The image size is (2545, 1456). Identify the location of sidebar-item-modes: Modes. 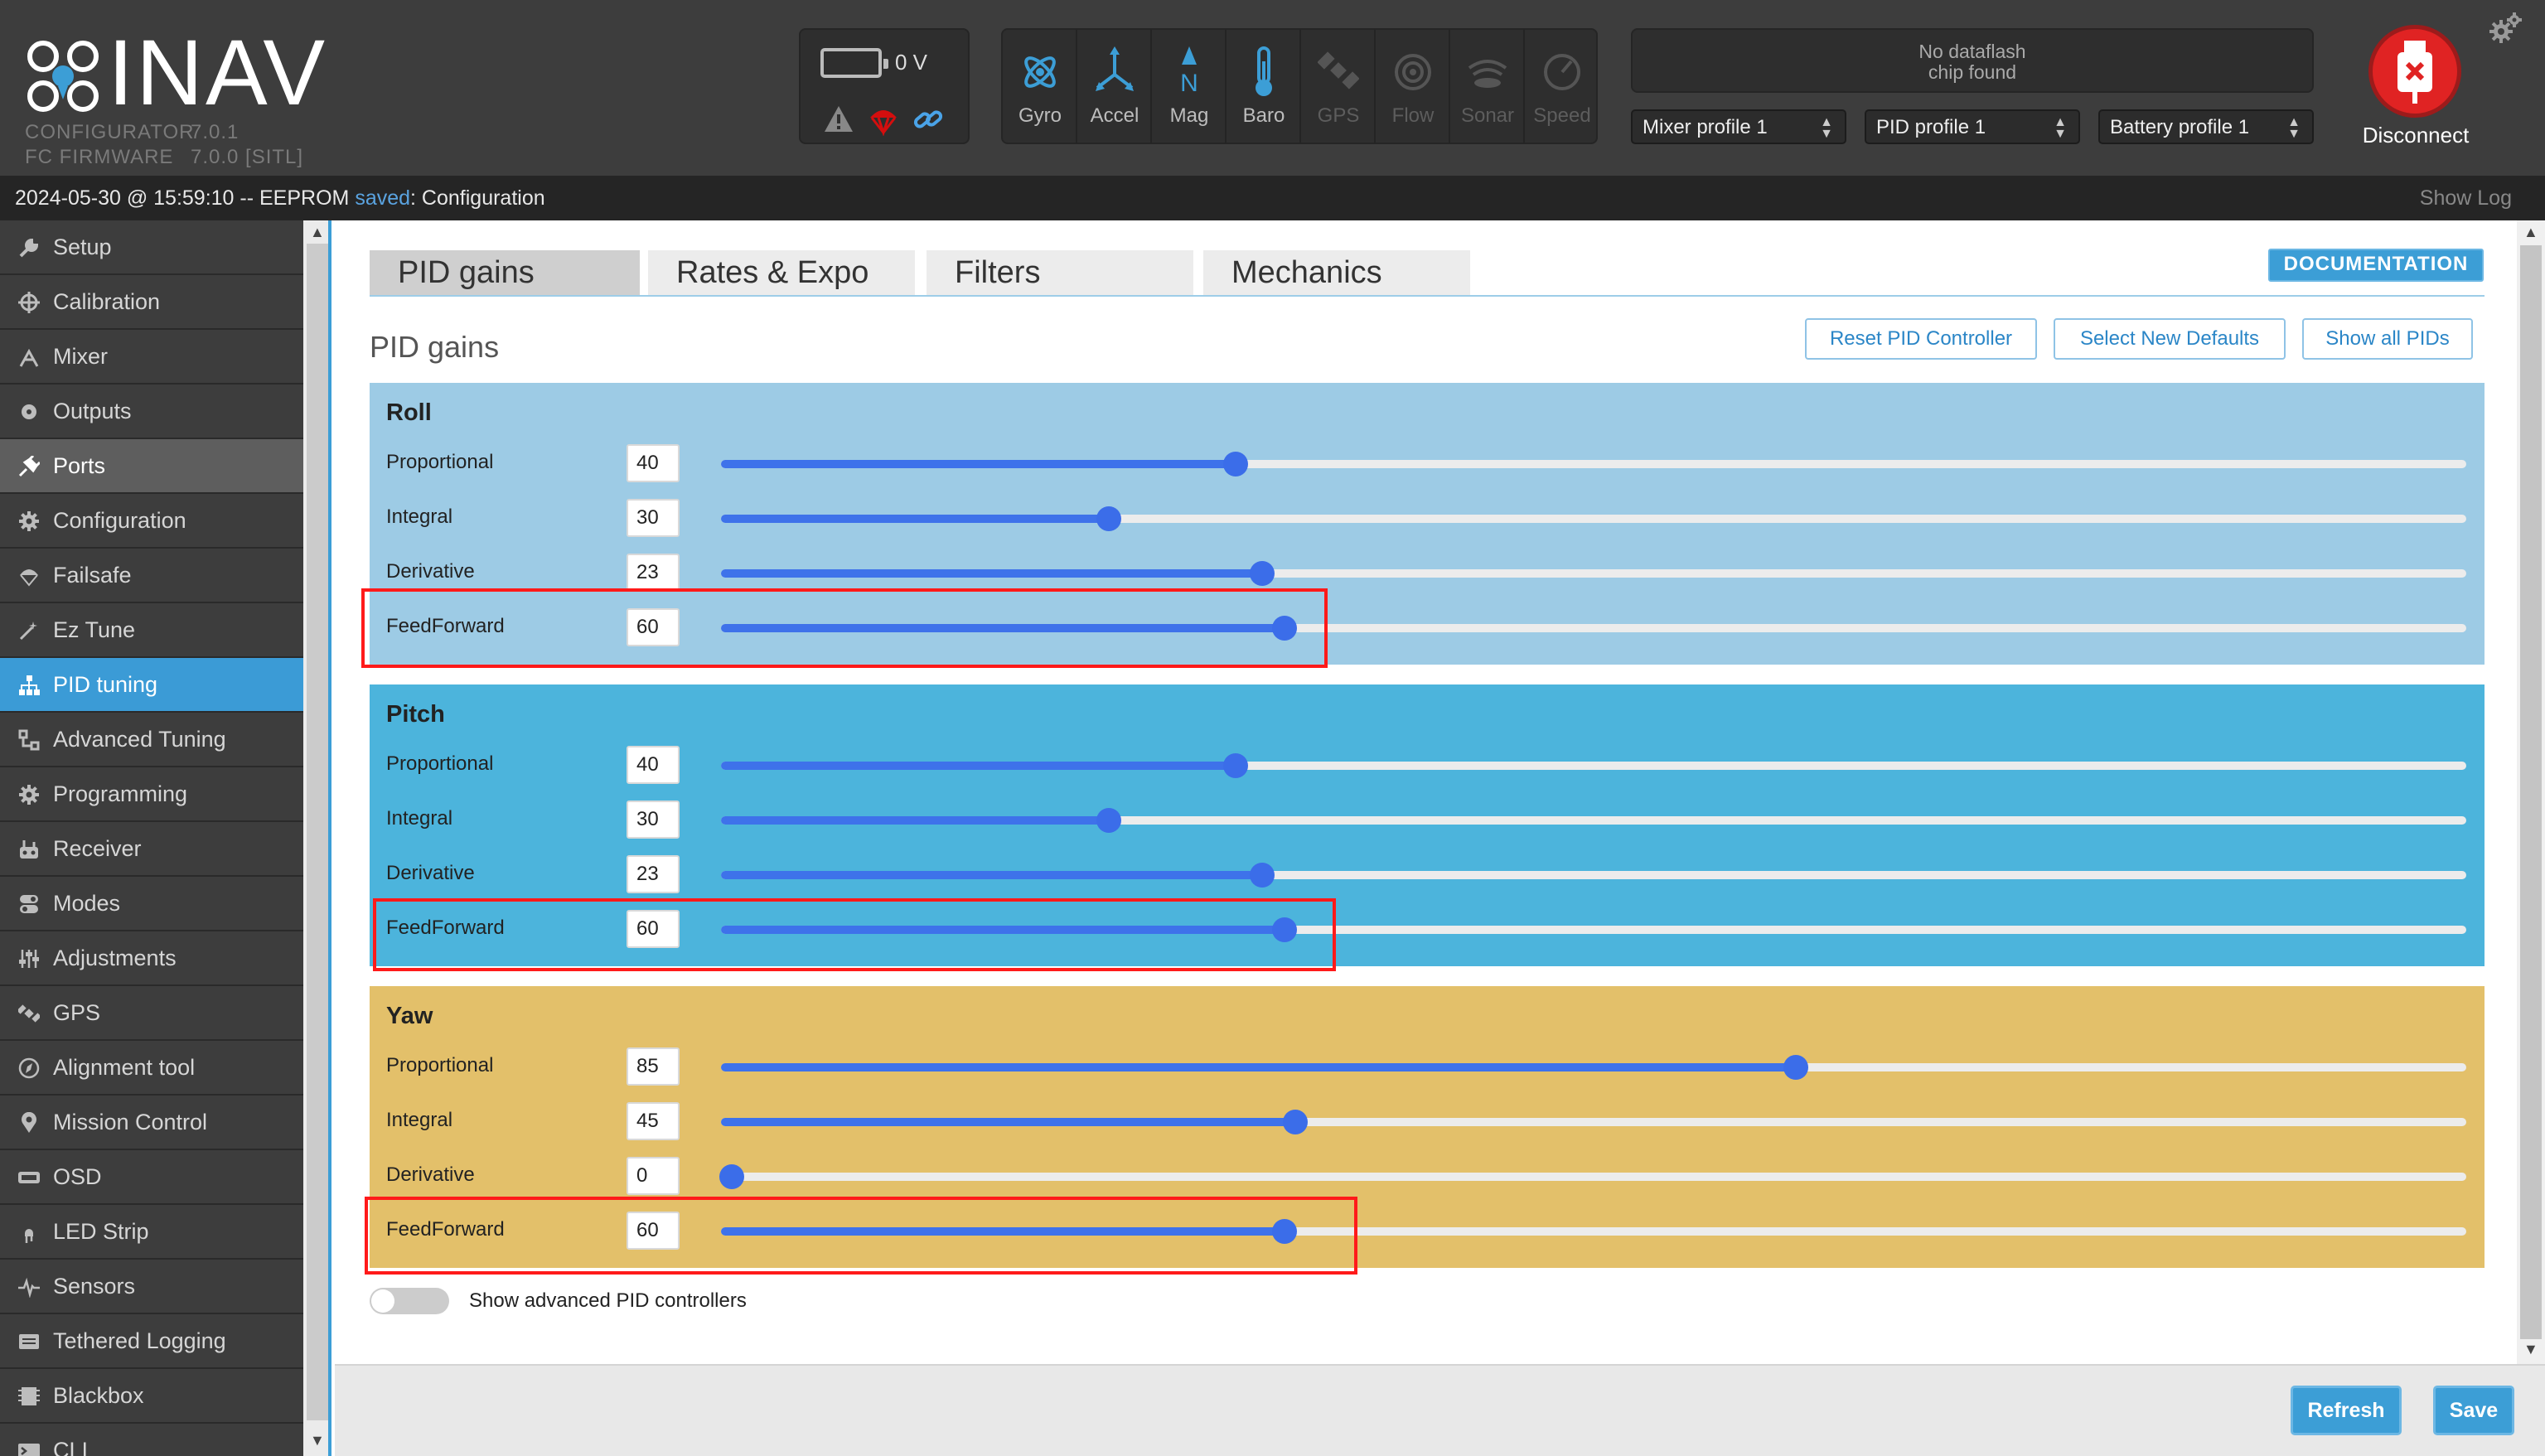
(151, 904).